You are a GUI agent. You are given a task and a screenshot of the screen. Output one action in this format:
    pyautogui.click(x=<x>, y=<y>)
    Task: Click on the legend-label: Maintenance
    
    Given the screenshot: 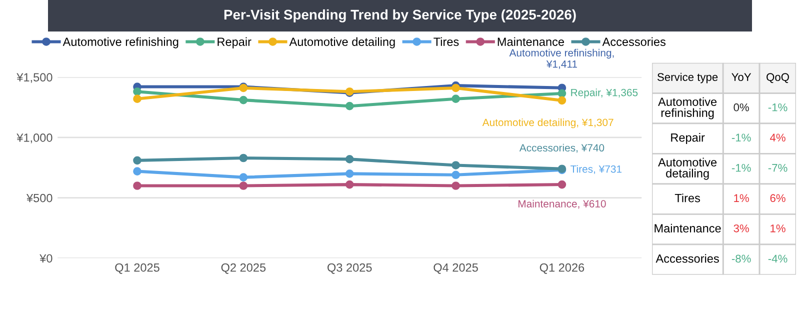 What is the action you would take?
    pyautogui.click(x=531, y=41)
    